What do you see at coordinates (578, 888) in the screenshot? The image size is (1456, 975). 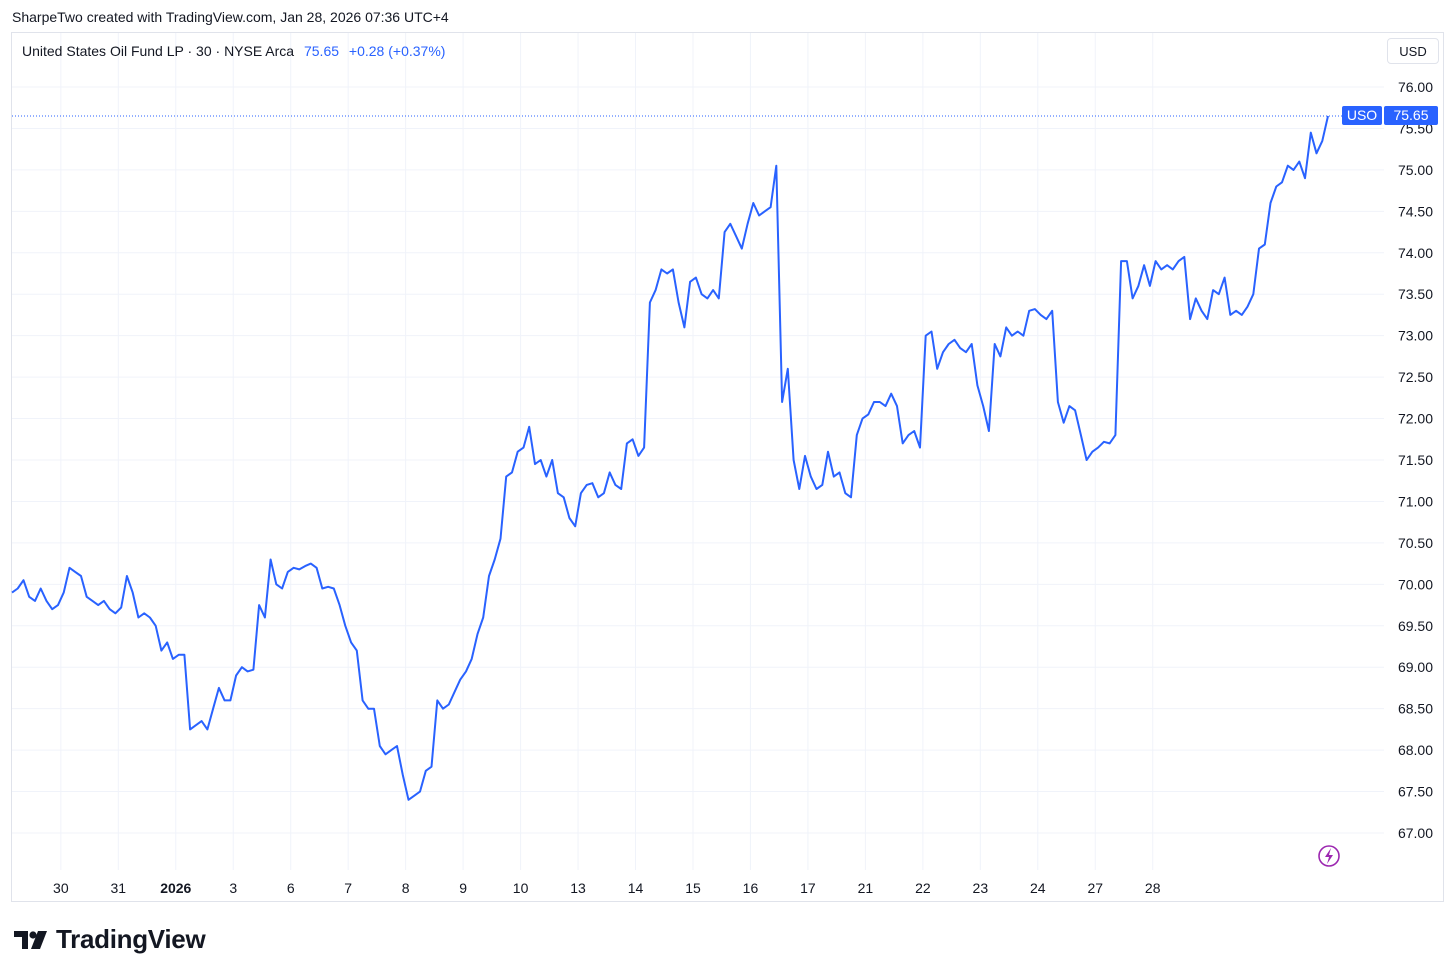 I see `x-tick-label: 13` at bounding box center [578, 888].